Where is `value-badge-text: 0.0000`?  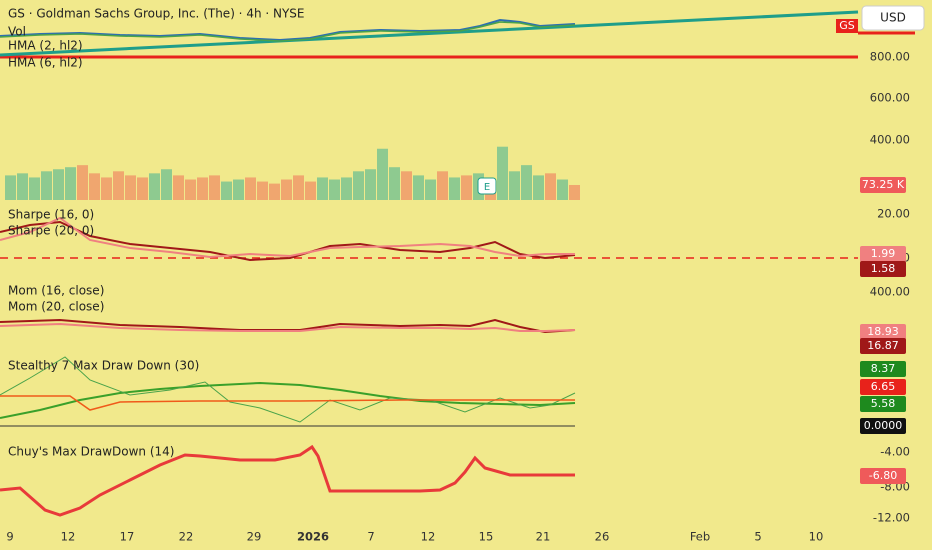
value-badge-text: 0.0000 is located at coordinates (883, 425).